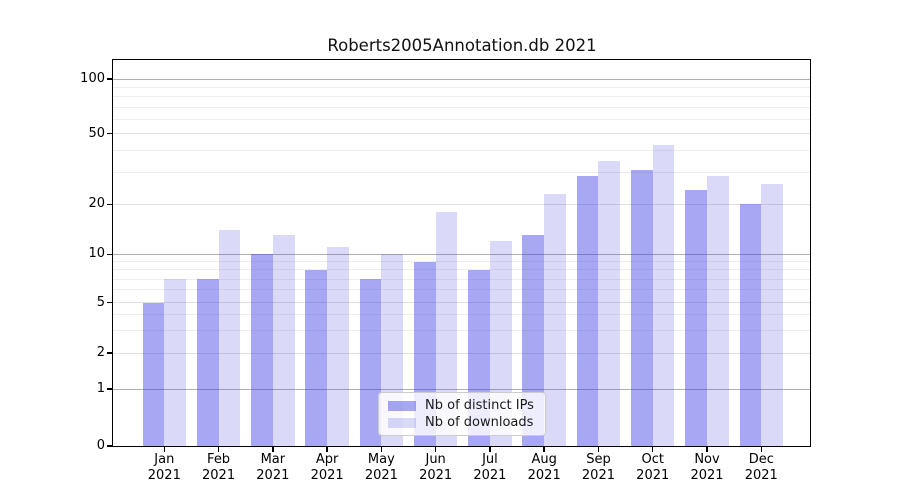  What do you see at coordinates (153, 374) in the screenshot?
I see `bar-ips-jan` at bounding box center [153, 374].